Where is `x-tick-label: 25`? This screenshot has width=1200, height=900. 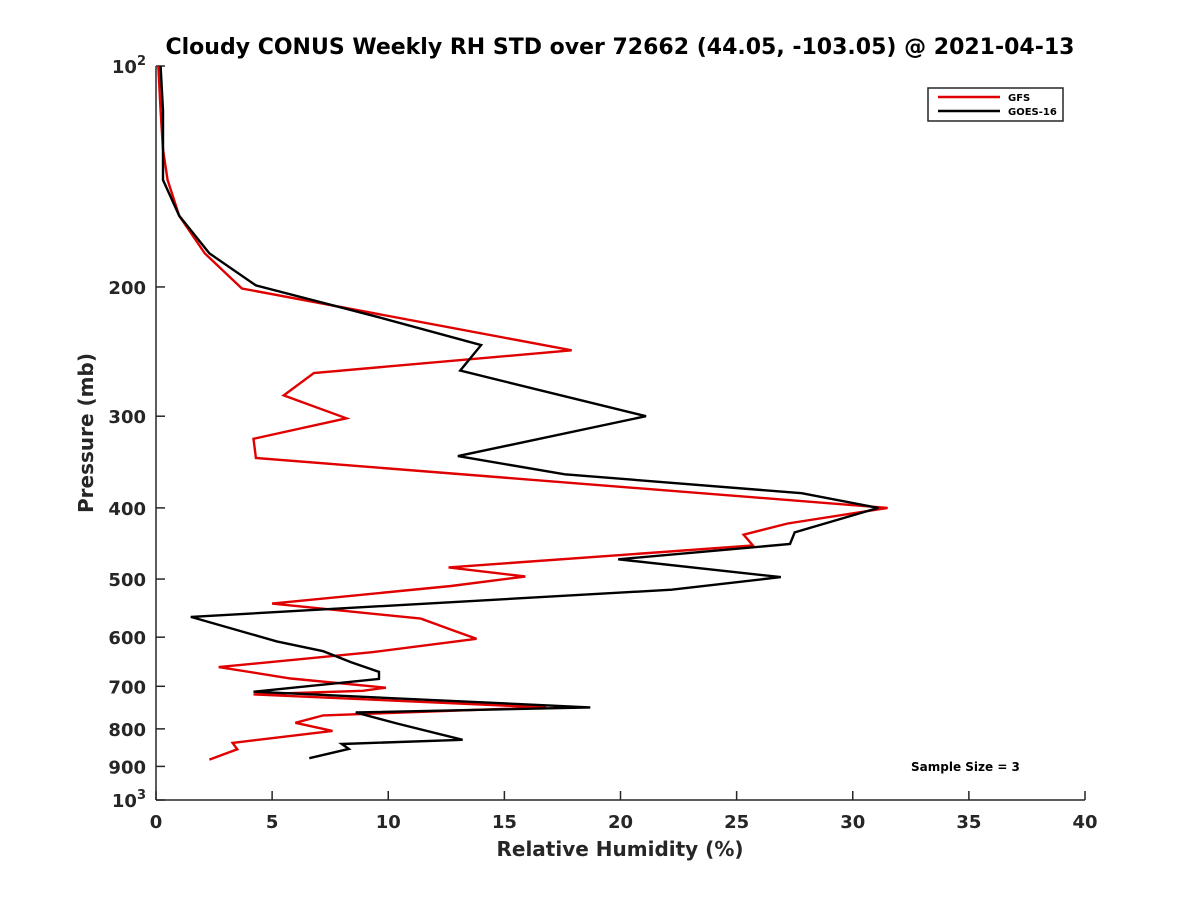
x-tick-label: 25 is located at coordinates (736, 822).